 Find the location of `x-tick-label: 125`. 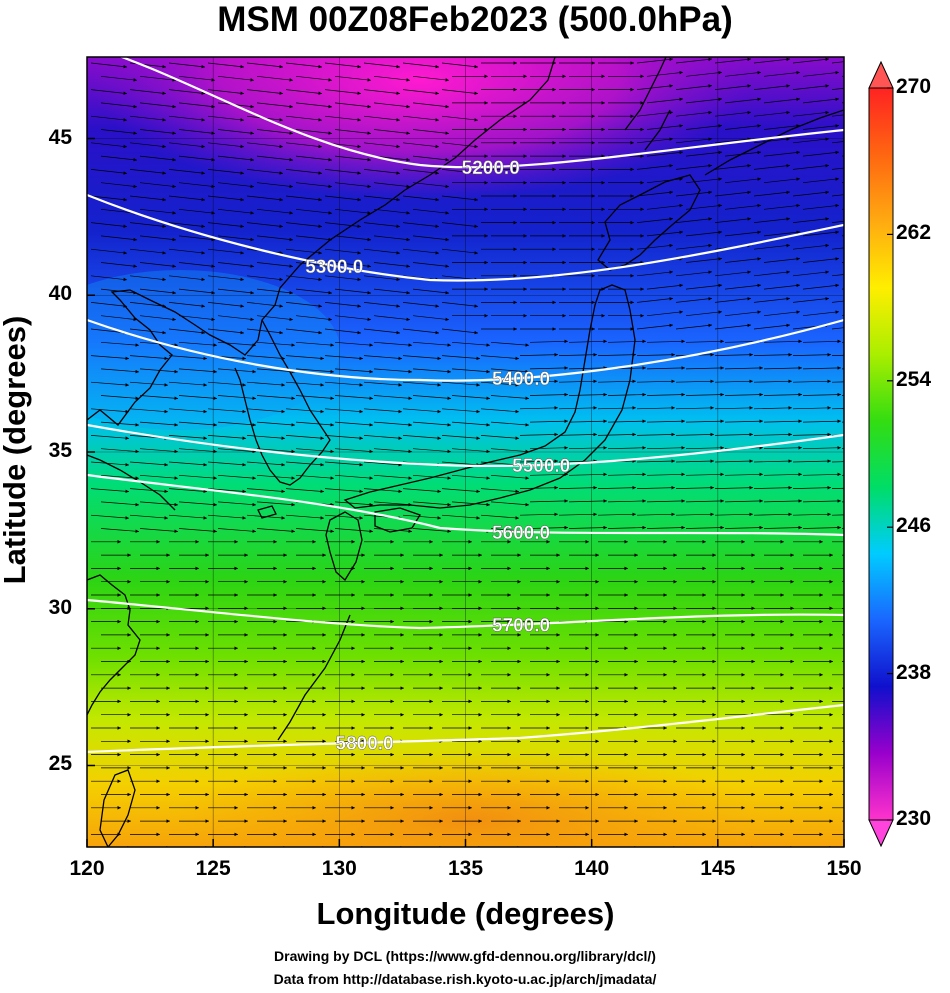

x-tick-label: 125 is located at coordinates (213, 868).